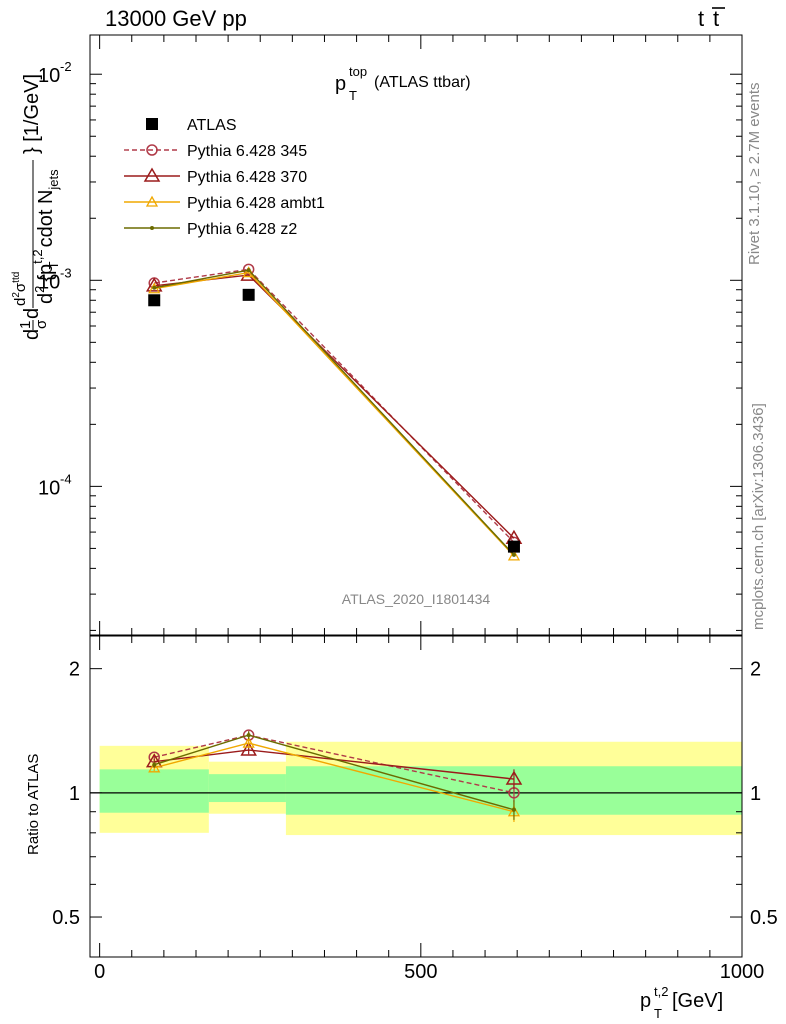 Image resolution: width=786 pixels, height=1024 pixels. I want to click on header-process: t t, so click(711, 18).